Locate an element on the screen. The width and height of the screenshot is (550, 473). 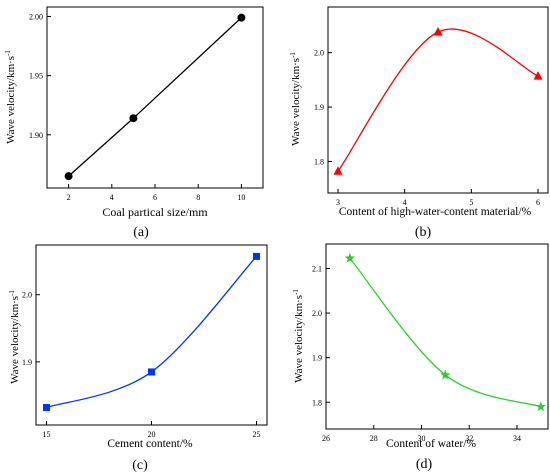
panel-d-series is located at coordinates (445, 332).